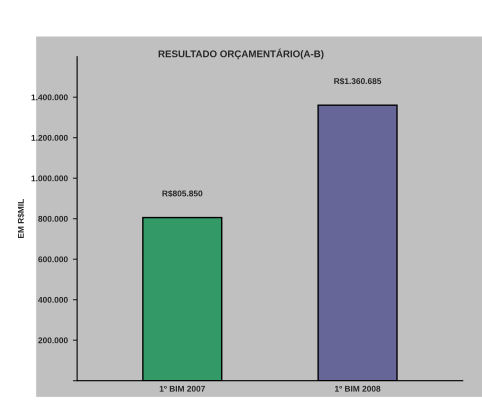  What do you see at coordinates (53, 299) in the screenshot?
I see `y-tick-label: 400.000` at bounding box center [53, 299].